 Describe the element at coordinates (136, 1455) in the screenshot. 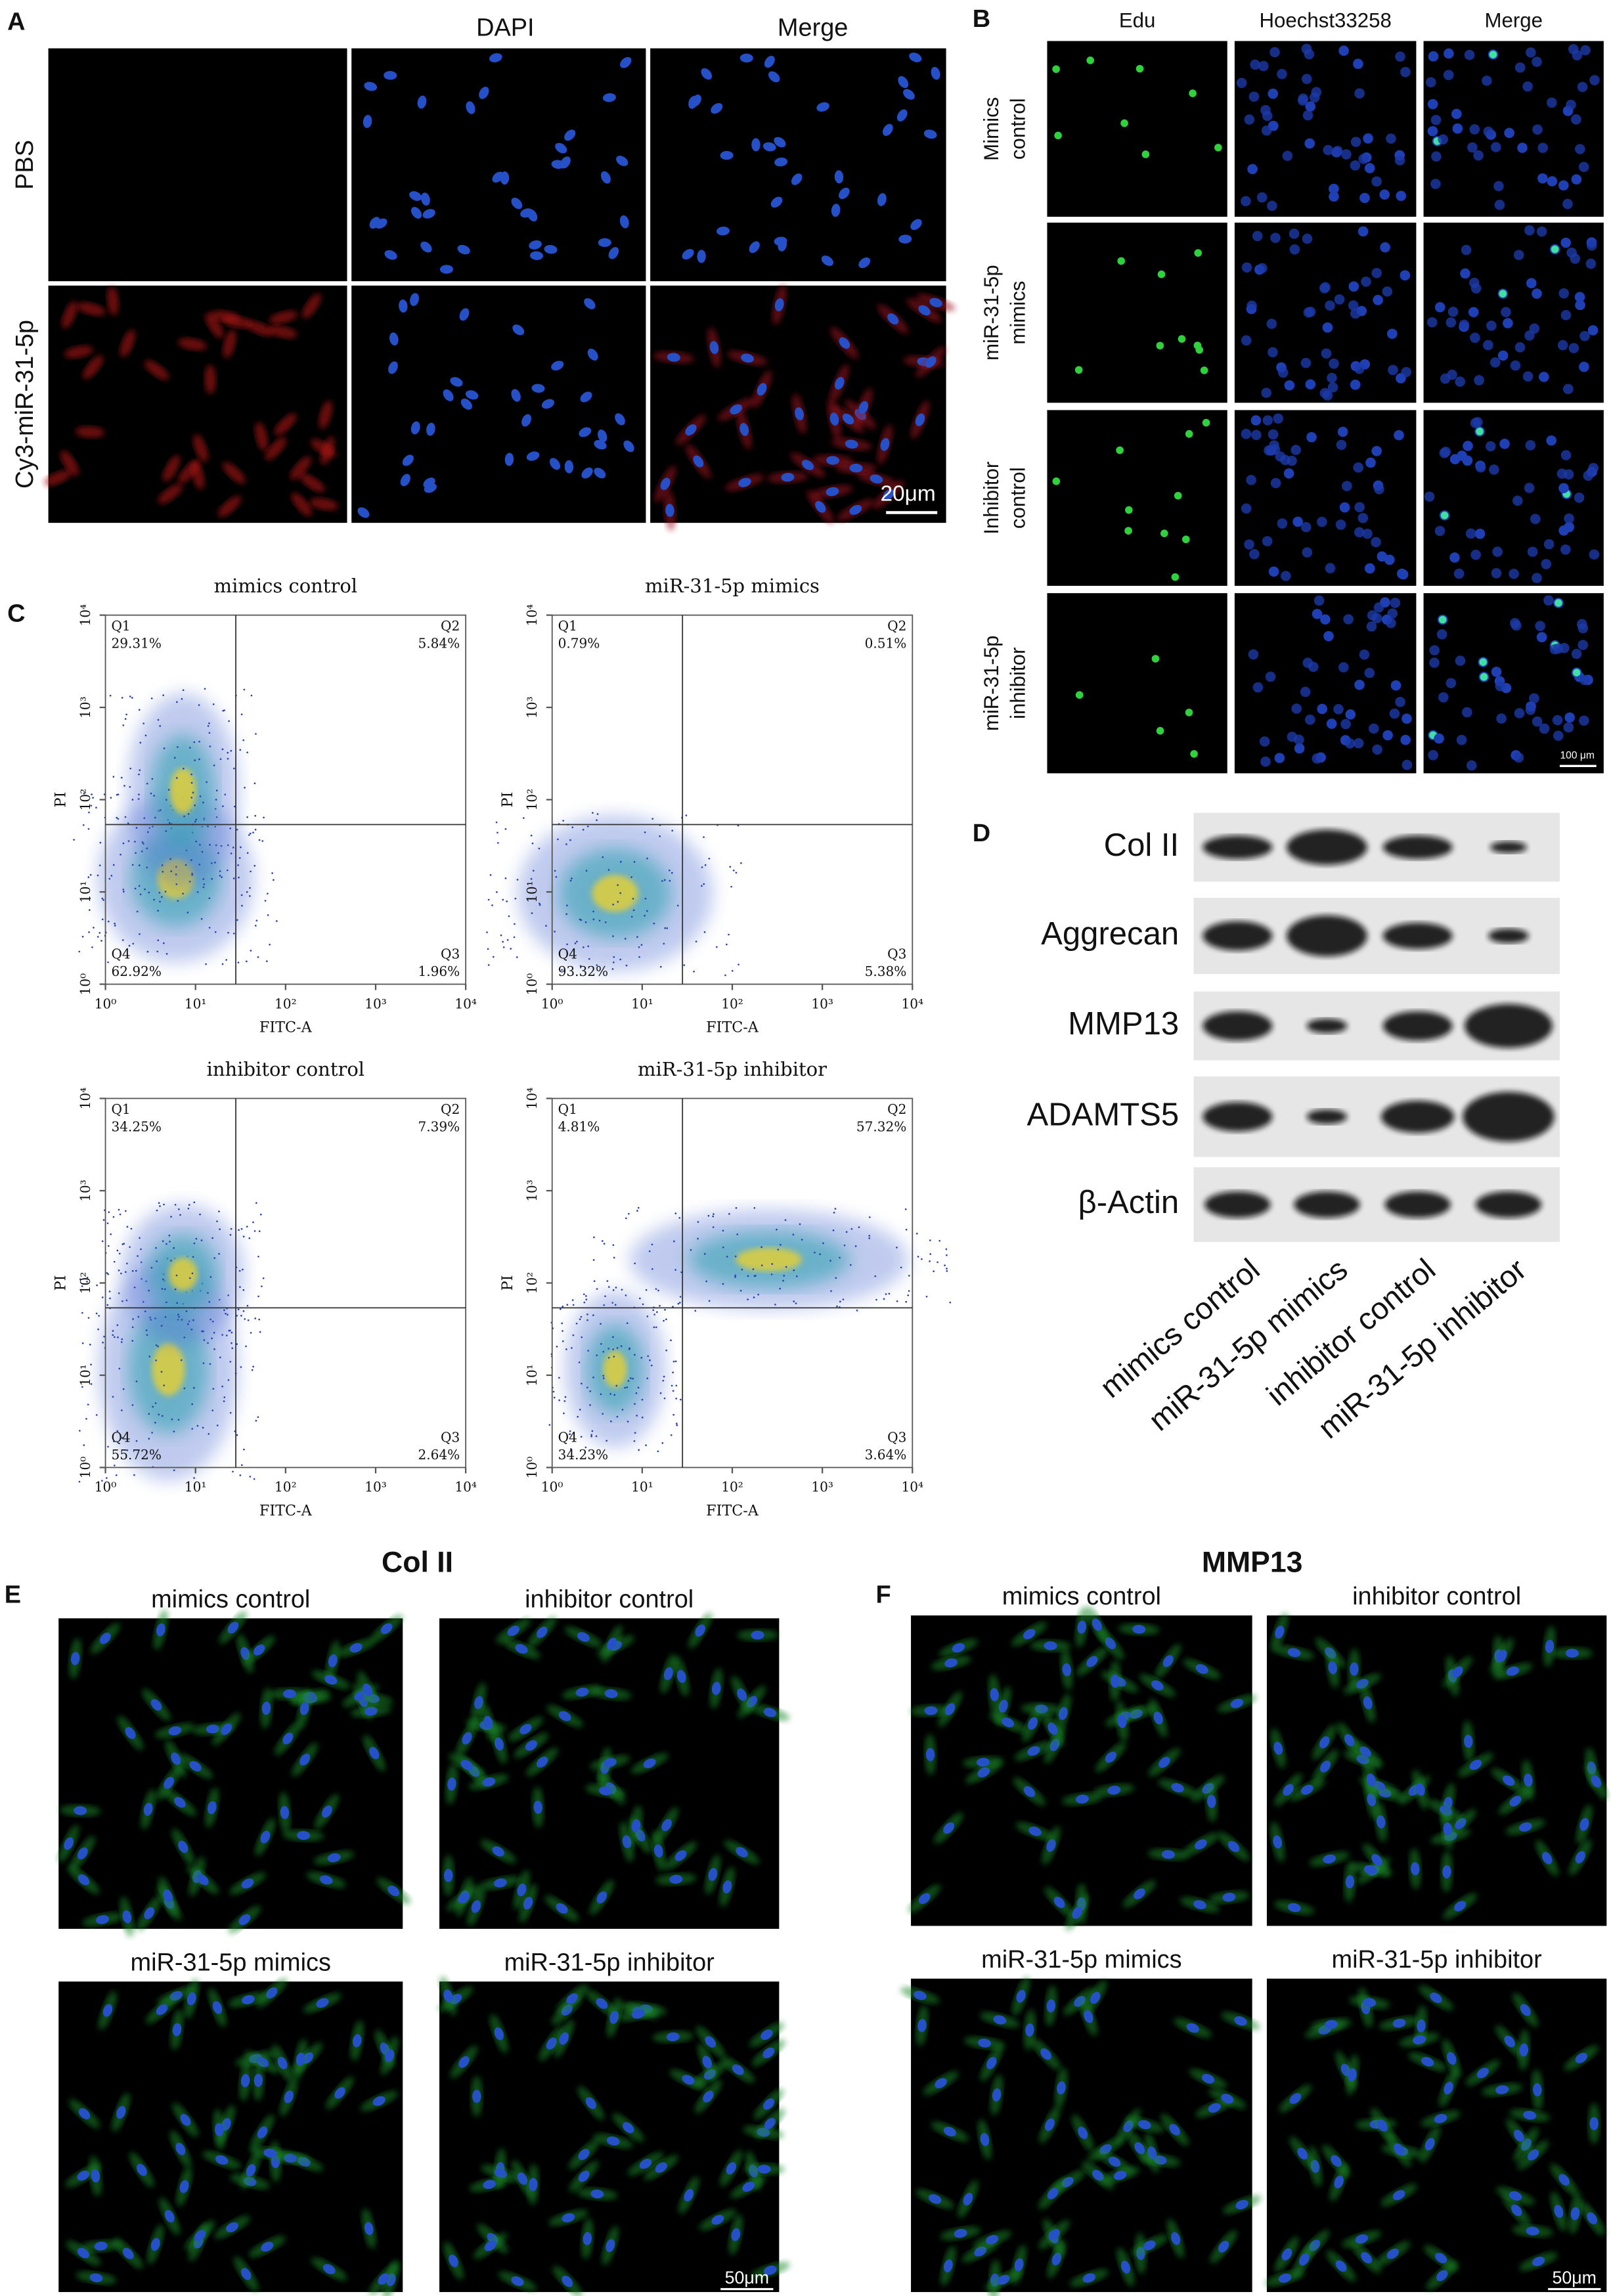

I see `quadrant-value: 55.72%` at that location.